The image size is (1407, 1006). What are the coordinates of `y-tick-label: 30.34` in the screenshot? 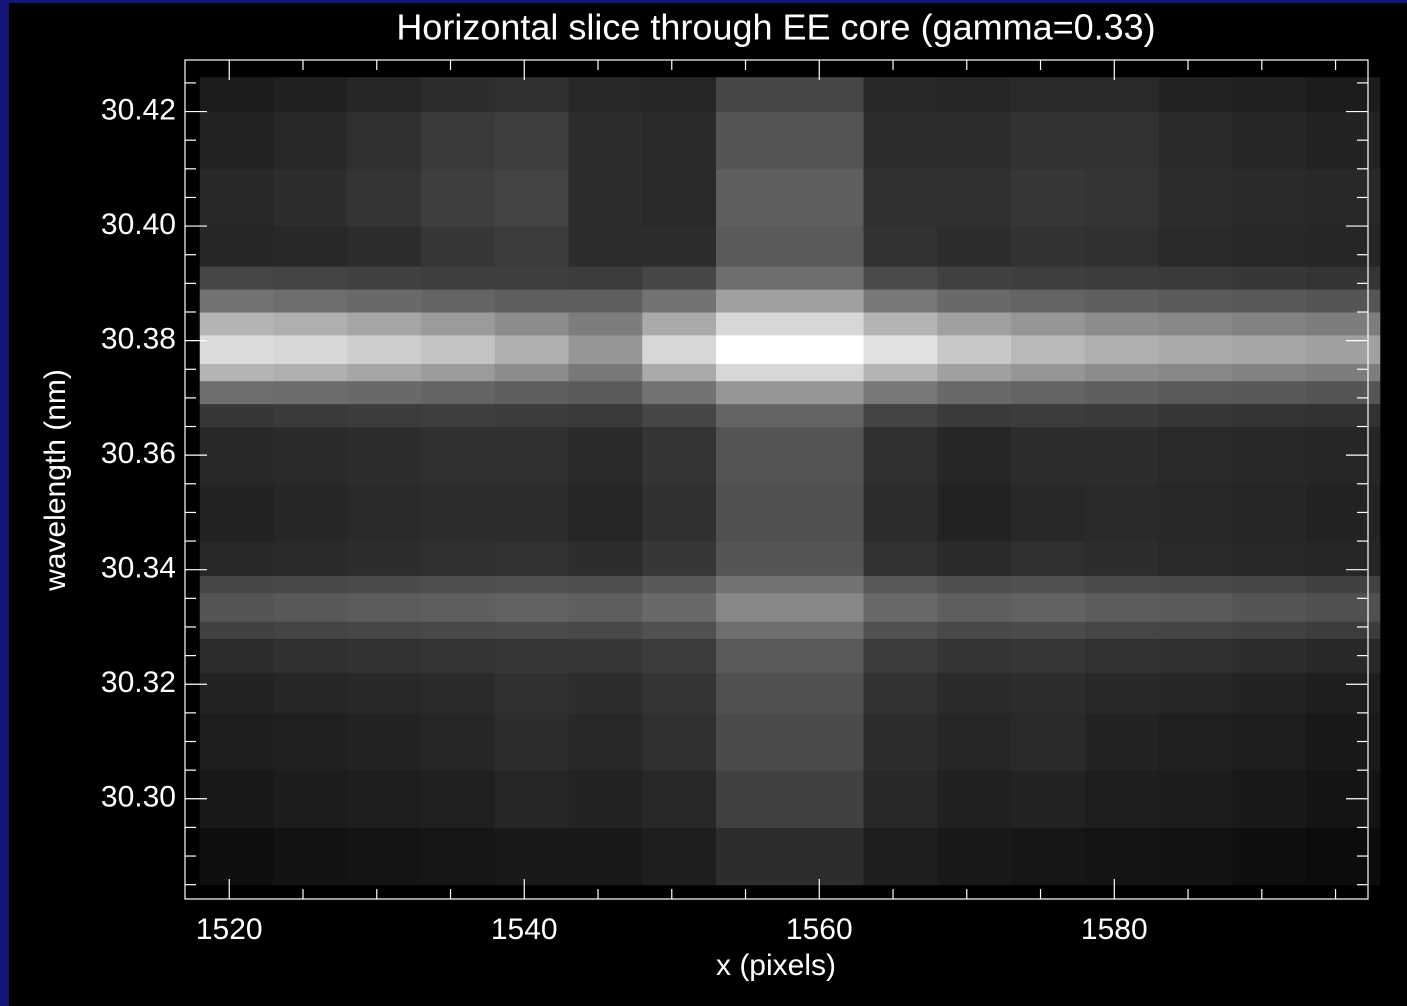 It's located at (138, 568).